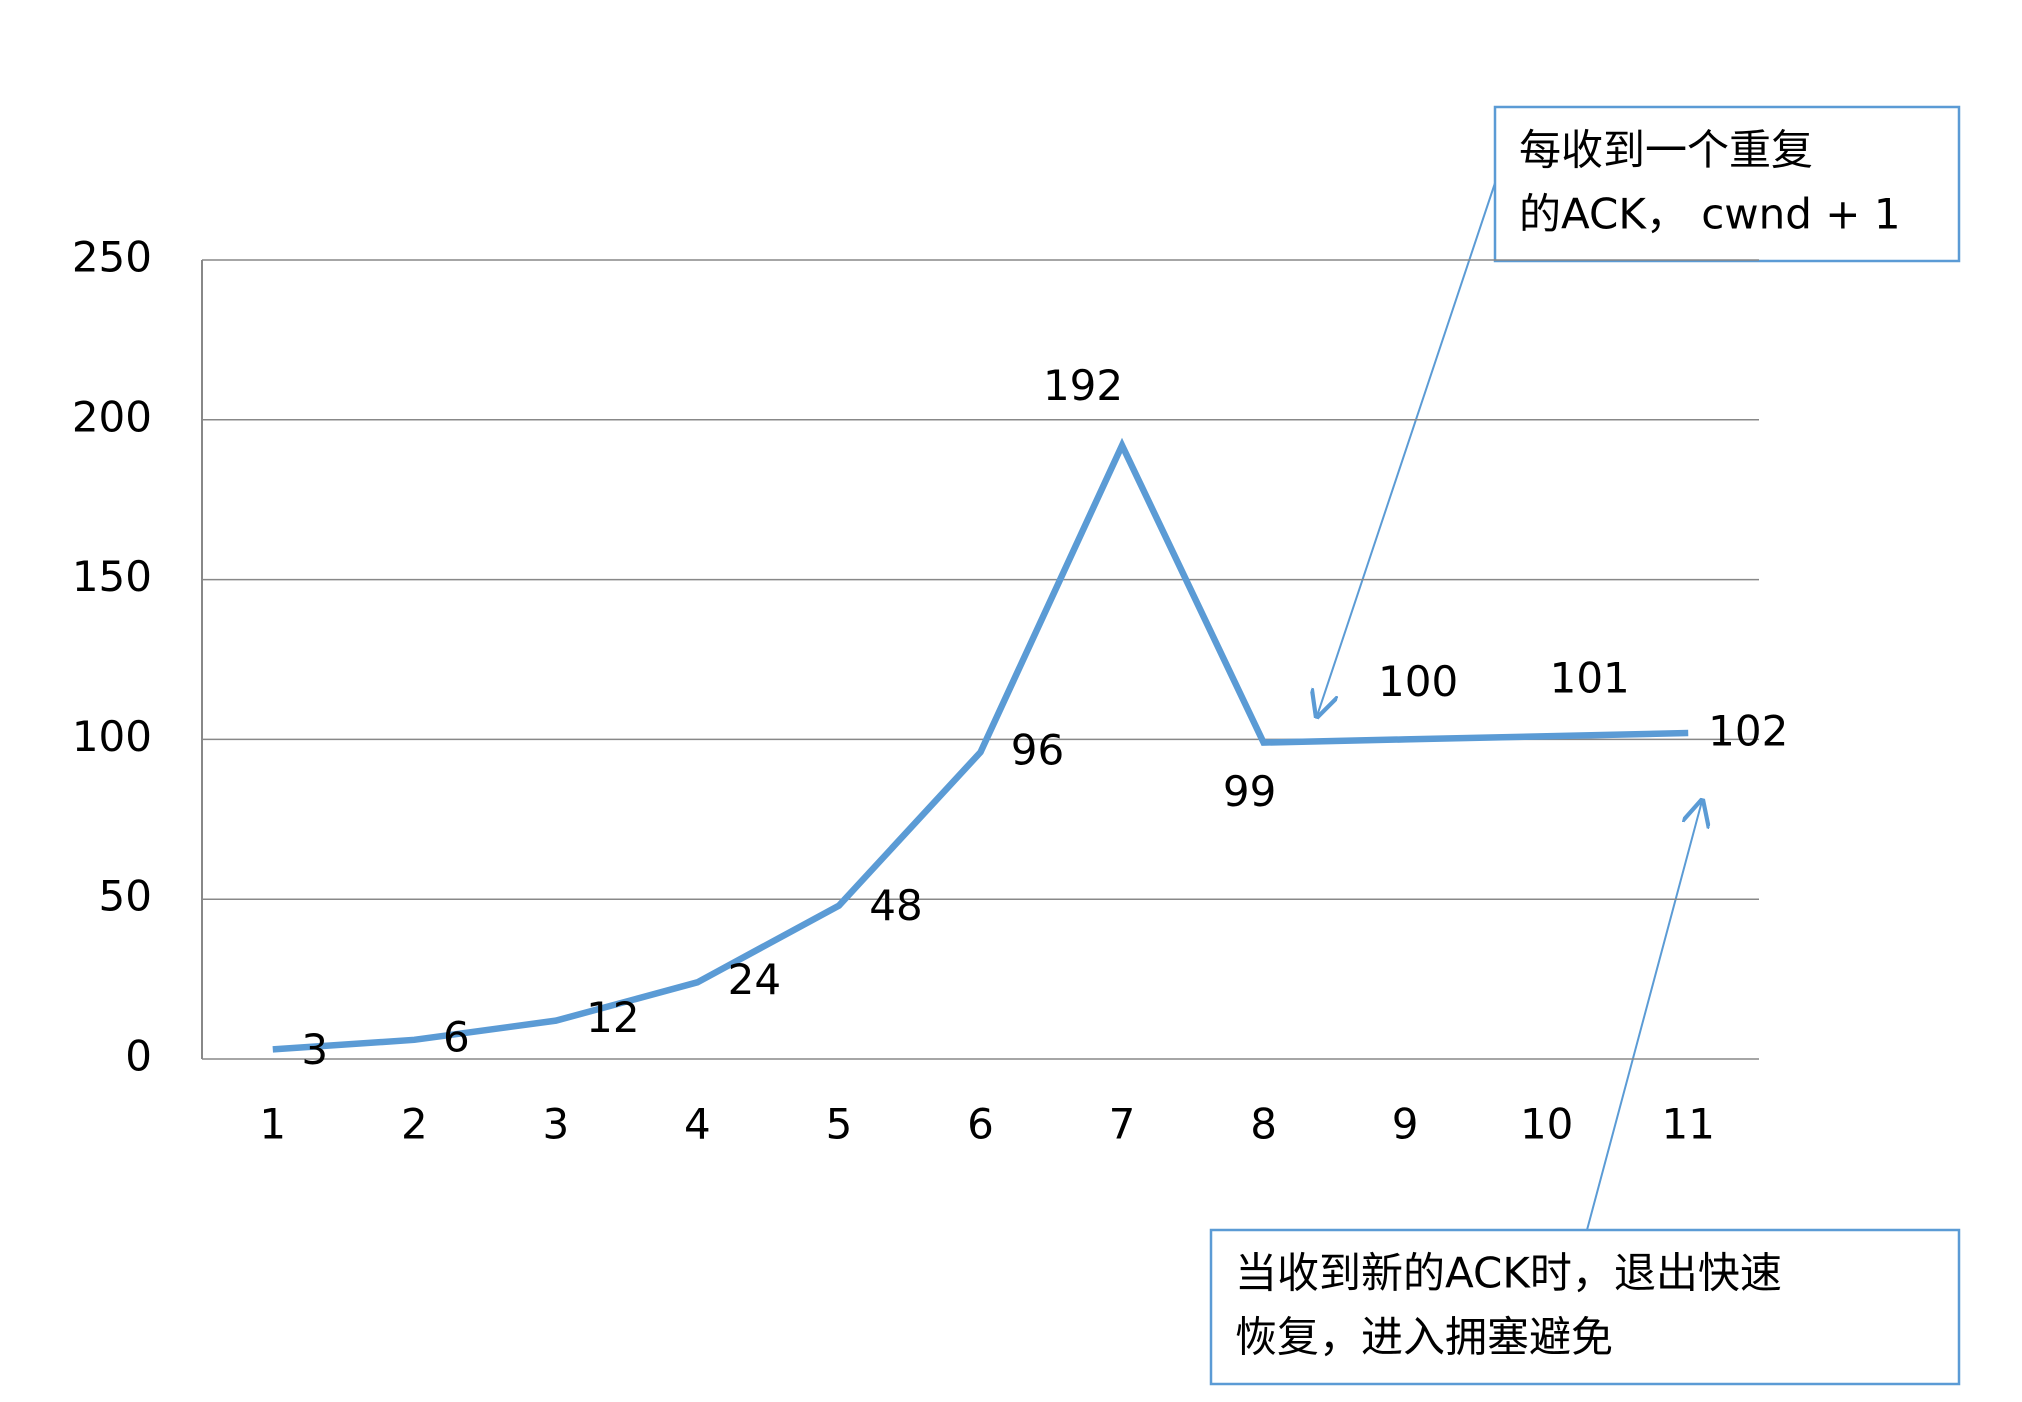 The image size is (2022, 1402). What do you see at coordinates (138, 1056) in the screenshot?
I see `y-tick-label: 0` at bounding box center [138, 1056].